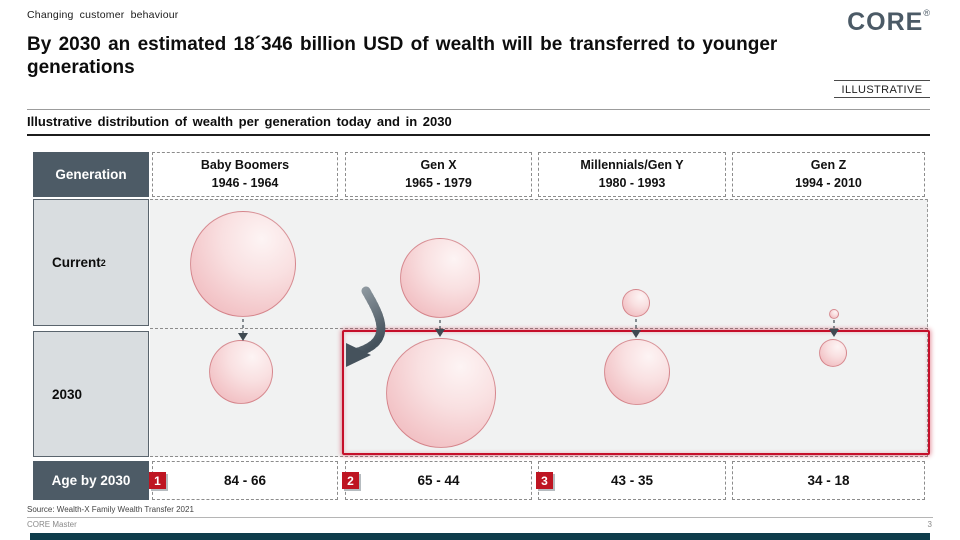 Image resolution: width=960 pixels, height=540 pixels. I want to click on footer-divider, so click(480, 517).